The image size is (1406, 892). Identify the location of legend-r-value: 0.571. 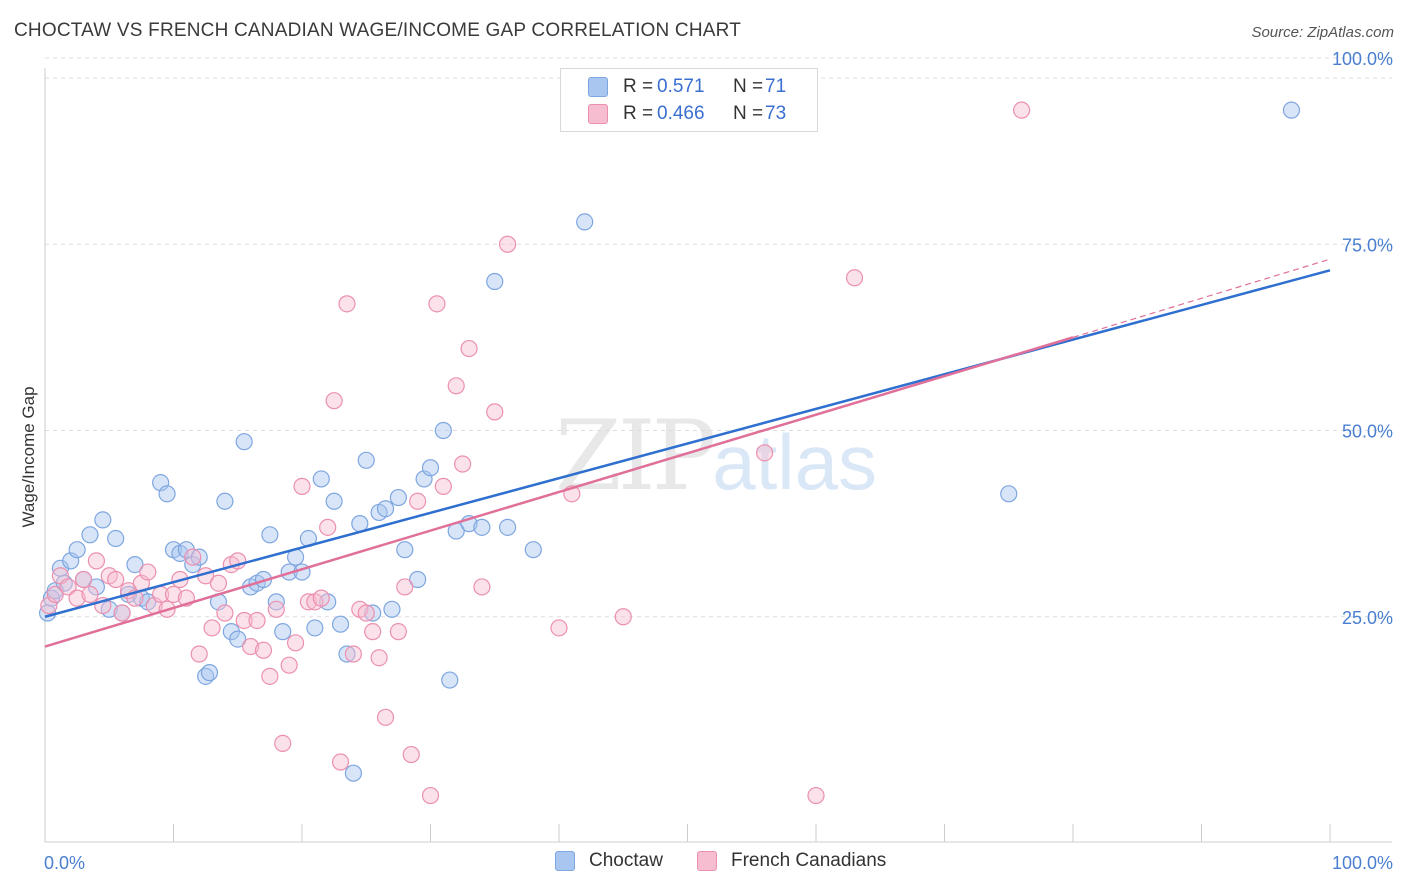
(681, 86).